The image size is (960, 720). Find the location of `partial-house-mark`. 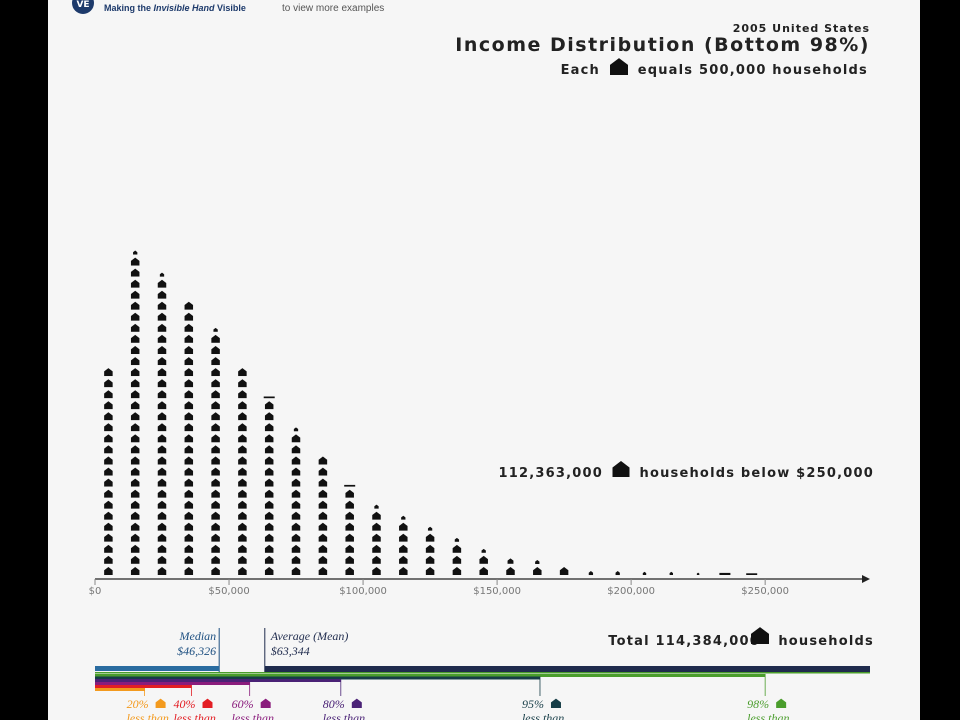

partial-house-mark is located at coordinates (350, 485).